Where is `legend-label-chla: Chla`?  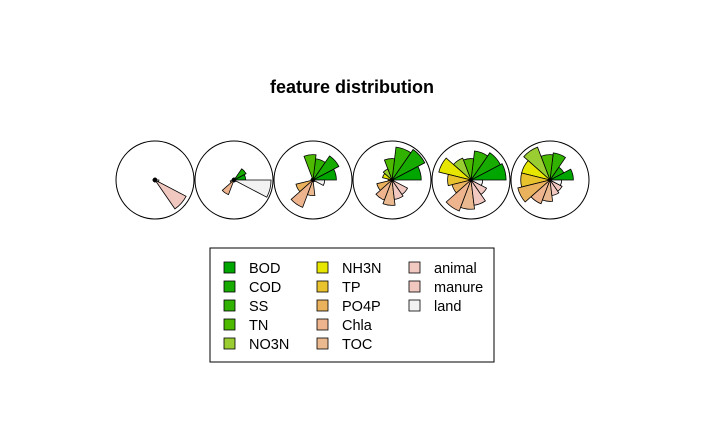
legend-label-chla: Chla is located at coordinates (357, 326).